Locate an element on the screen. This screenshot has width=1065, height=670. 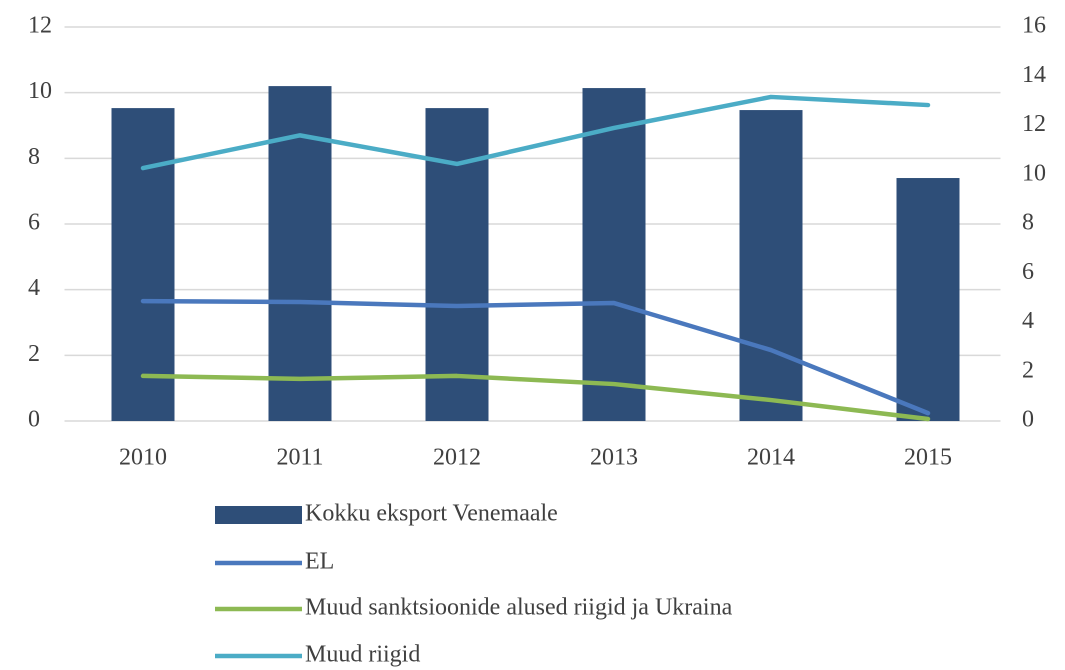
y2-tick-label: 12 is located at coordinates (1034, 124).